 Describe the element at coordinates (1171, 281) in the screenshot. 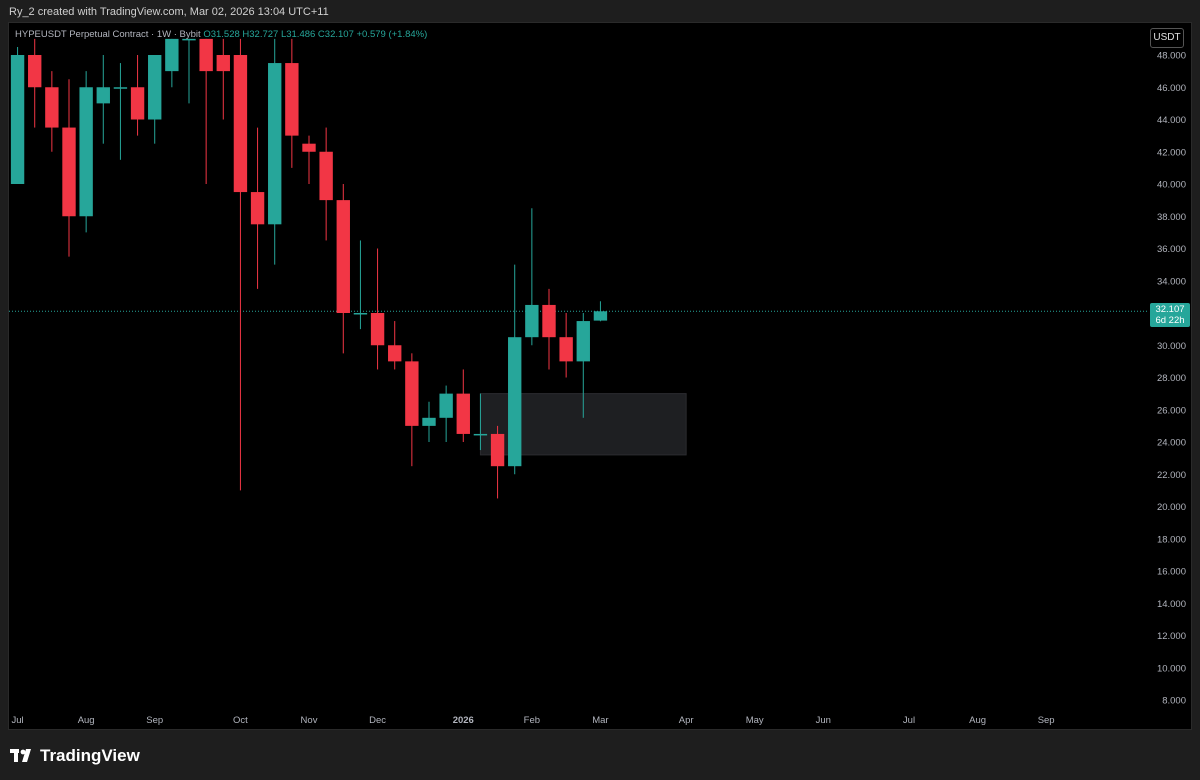

I see `y-tick-label: 34.000` at that location.